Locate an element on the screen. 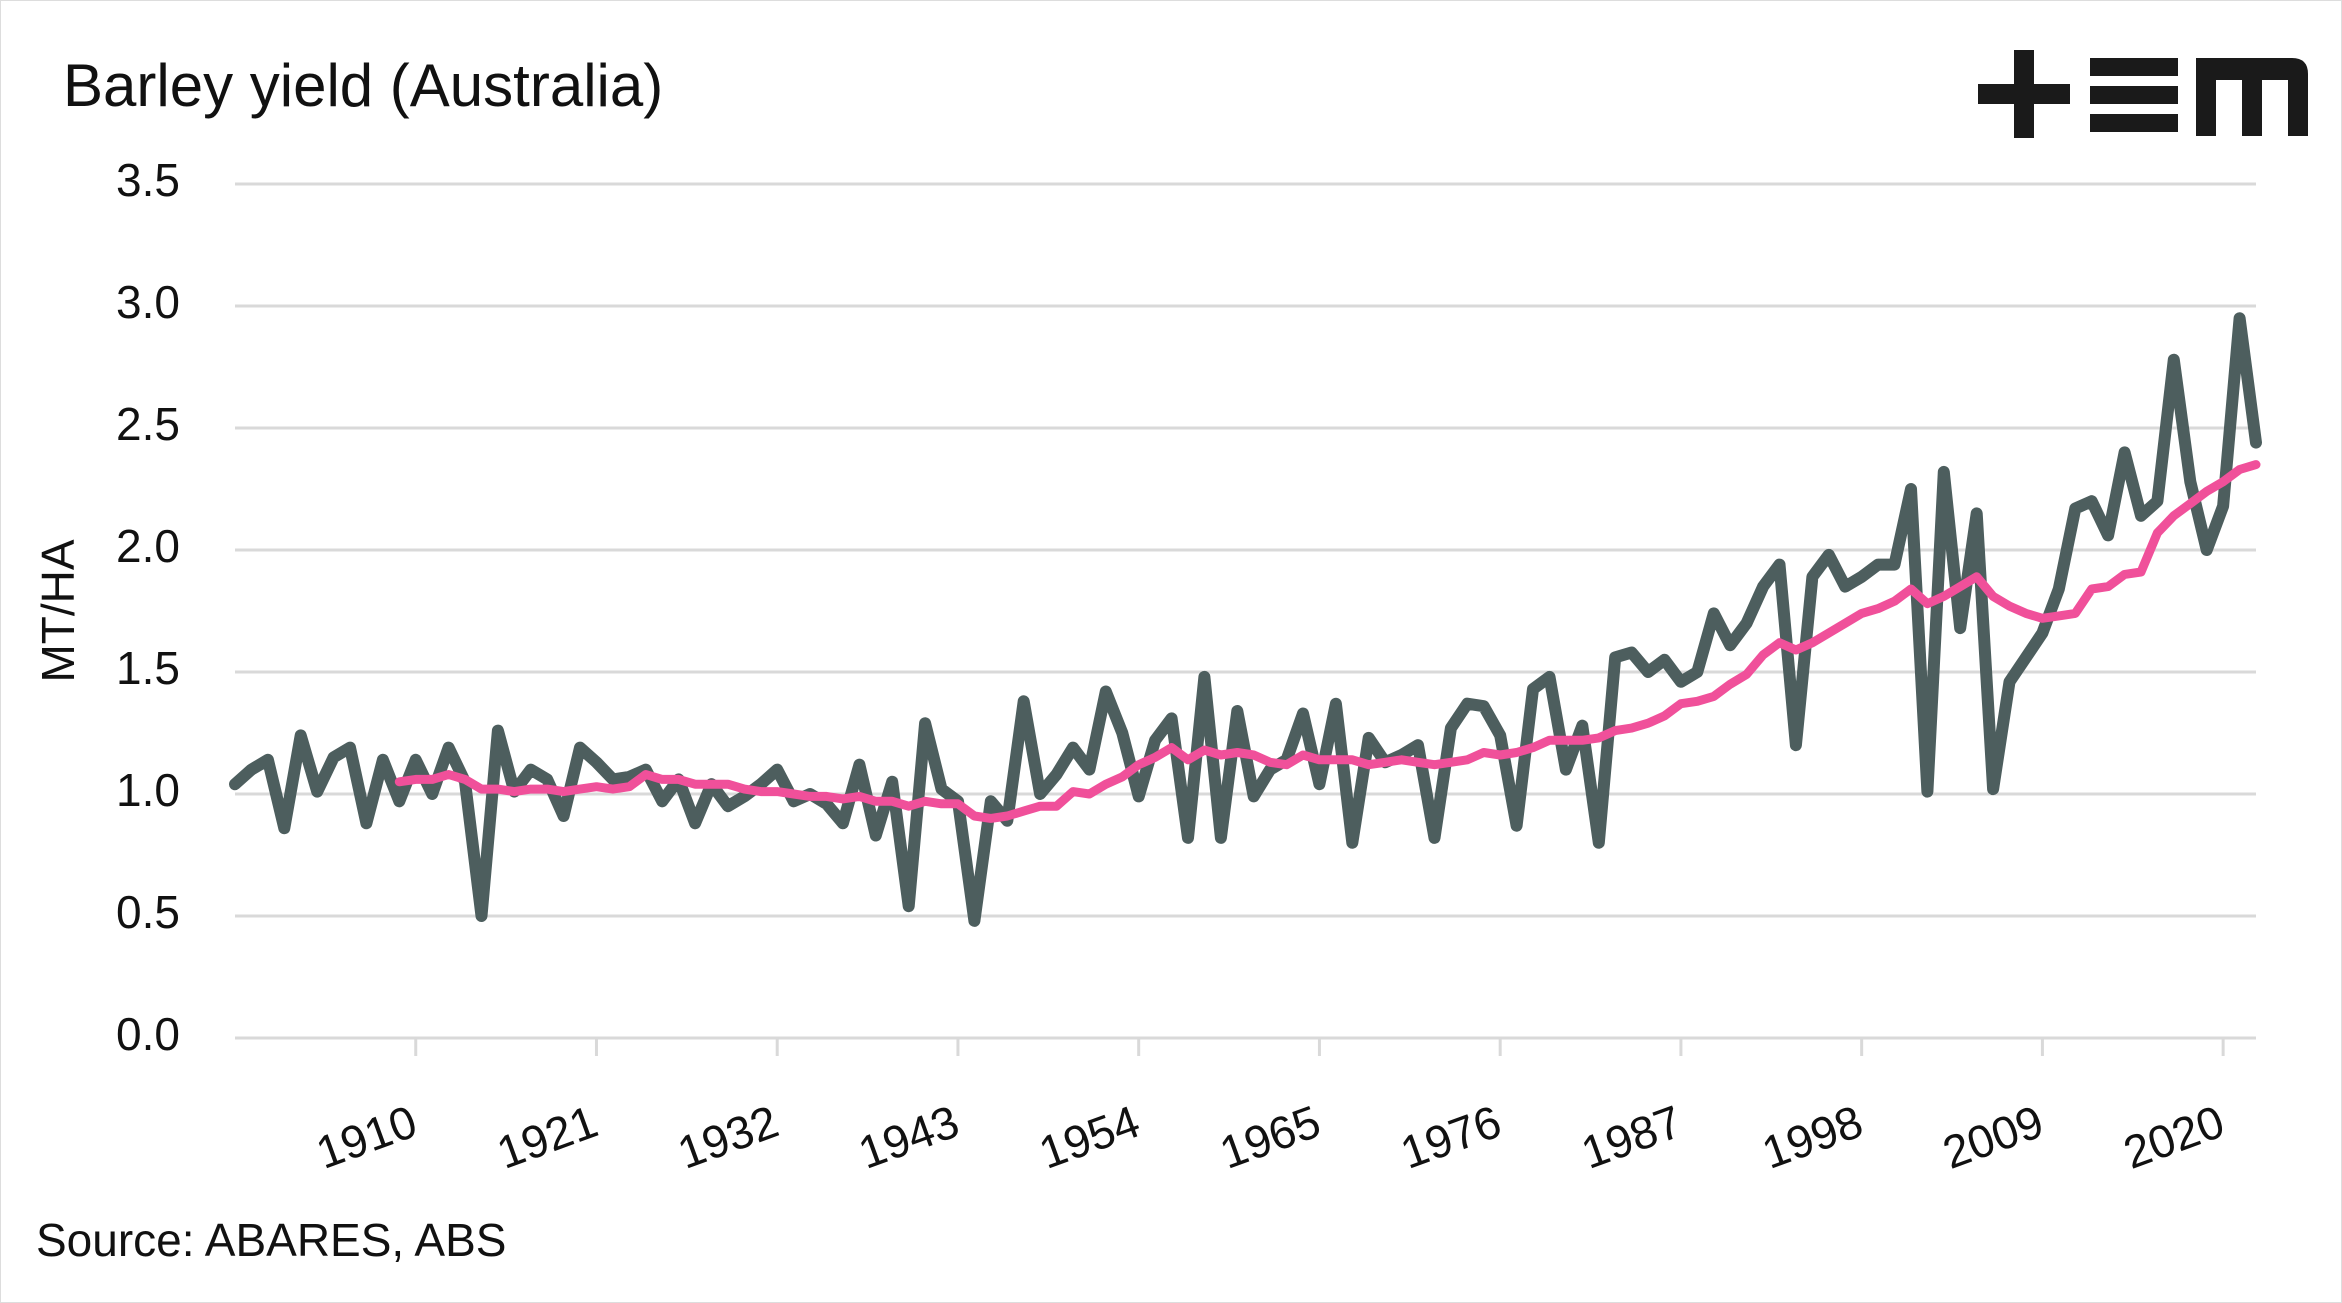  y-tick-label: 2.0 is located at coordinates (148, 546).